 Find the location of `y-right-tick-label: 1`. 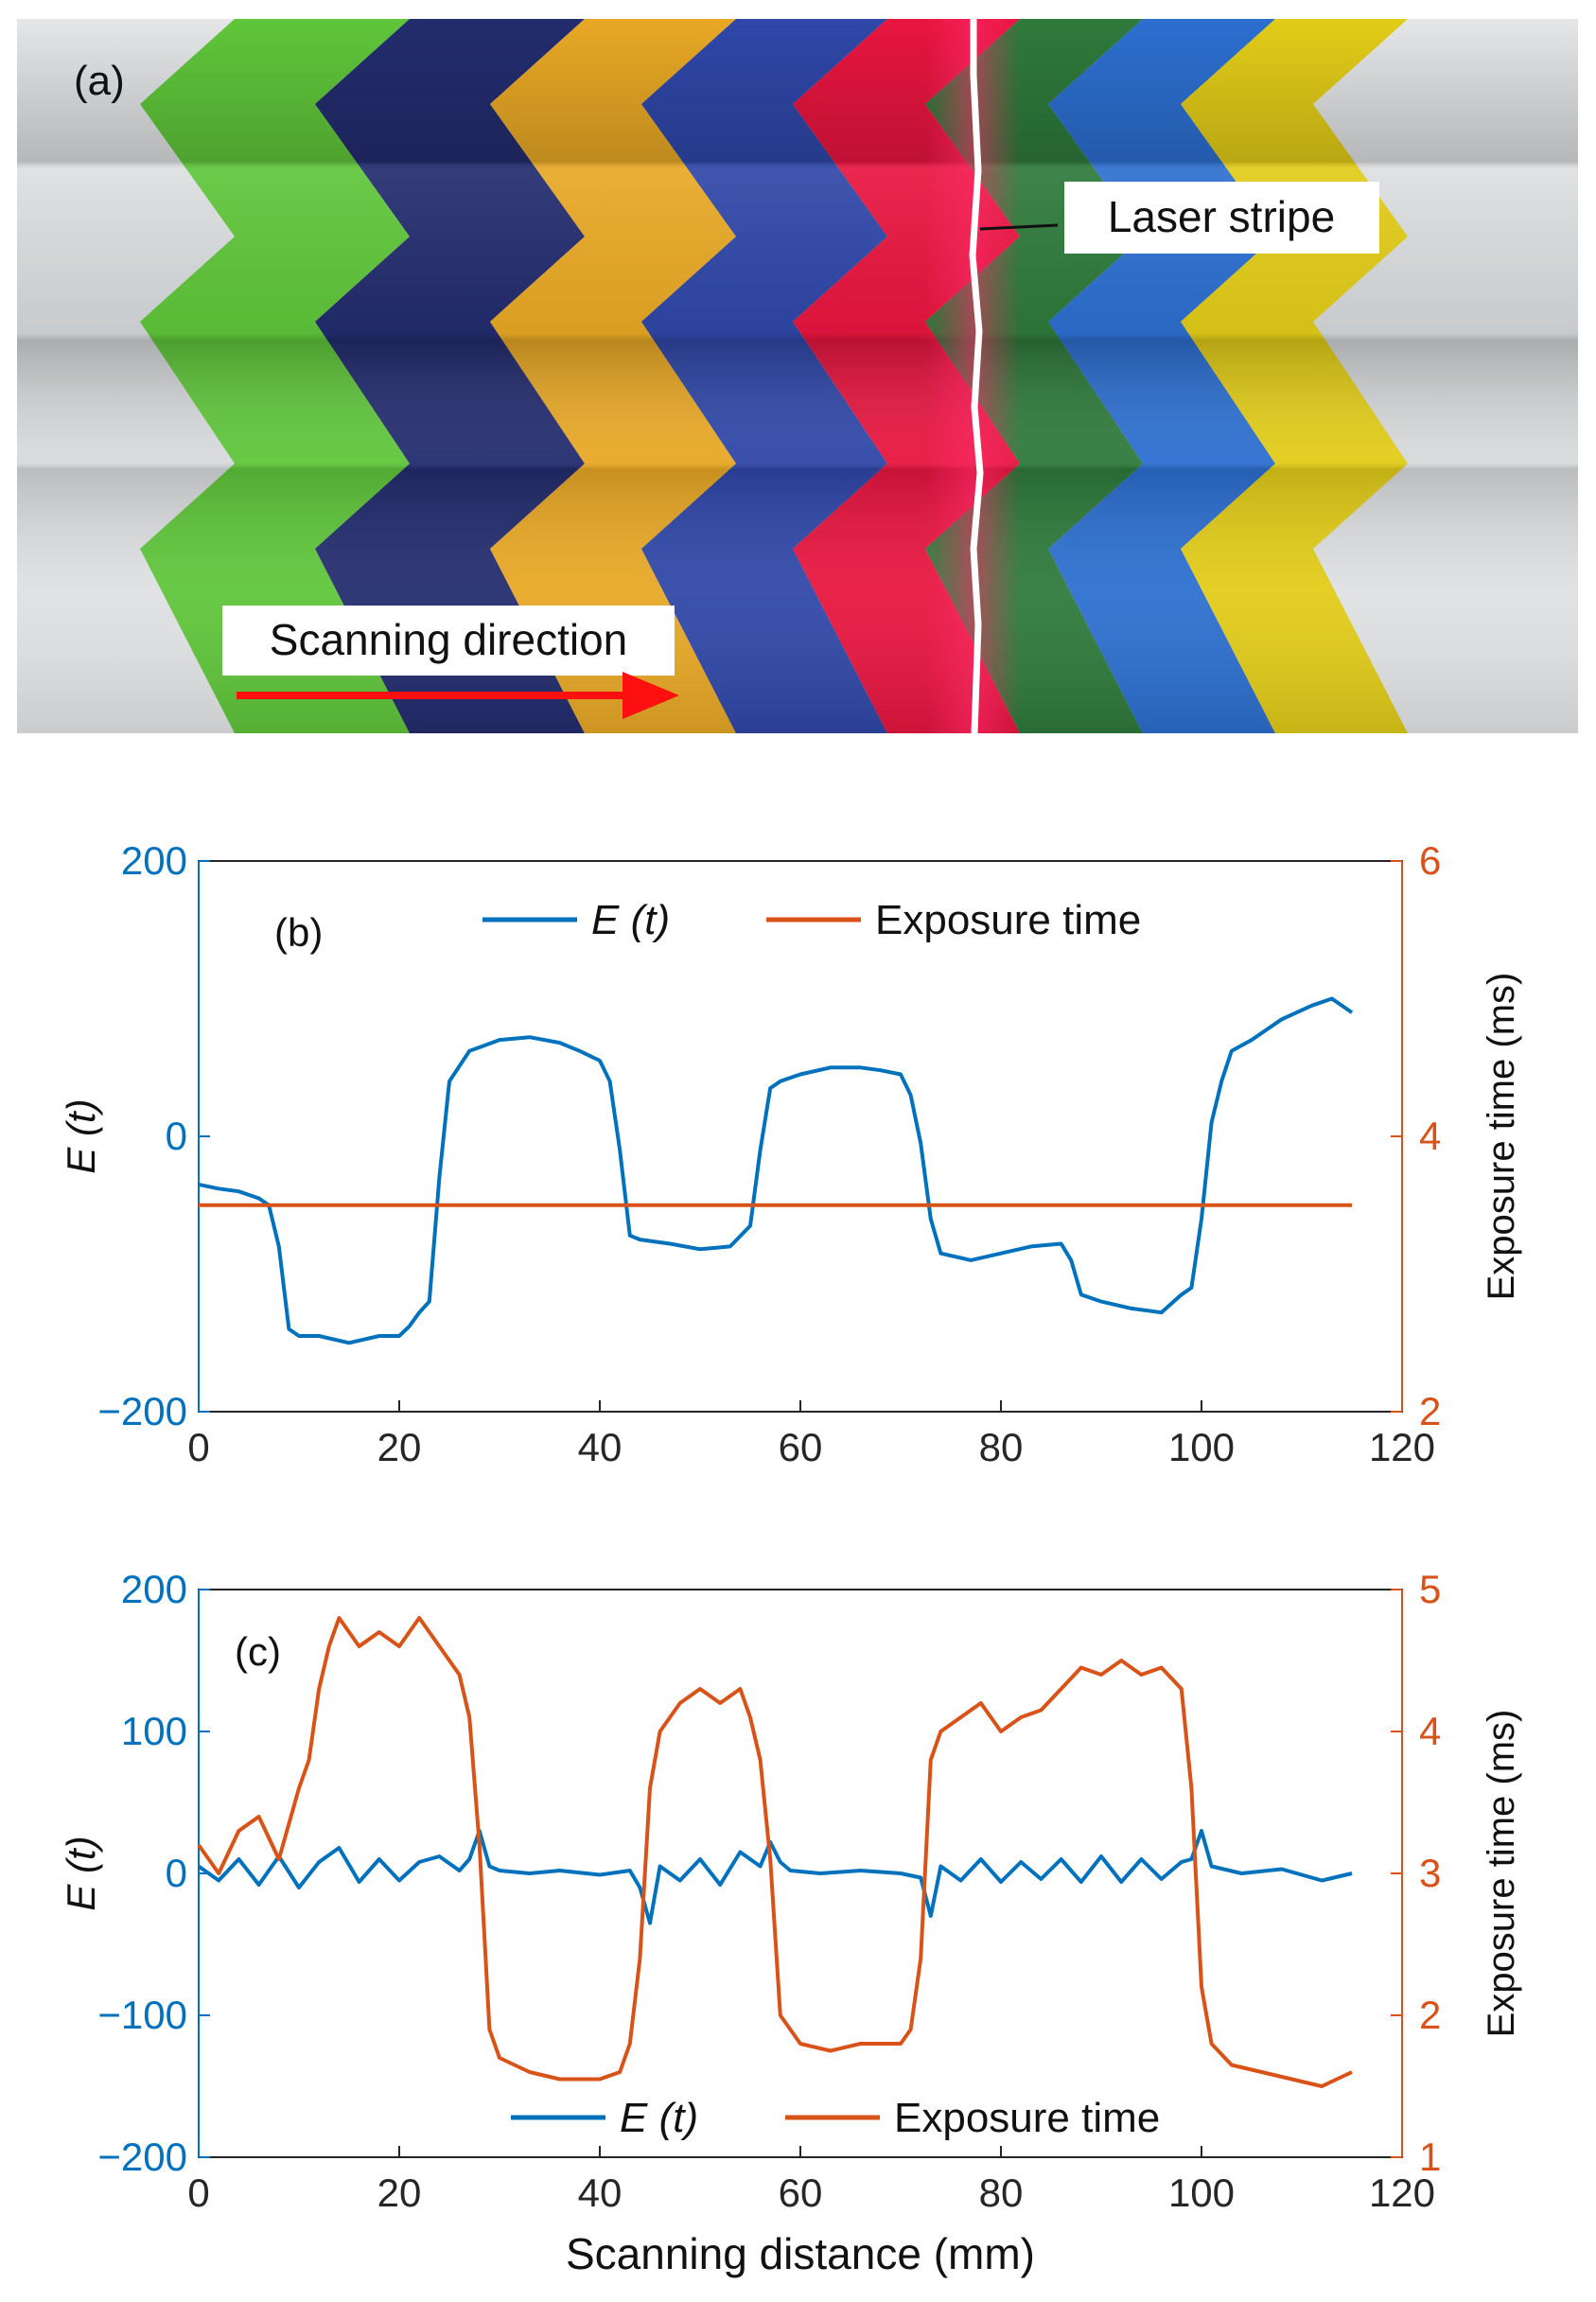

y-right-tick-label: 1 is located at coordinates (1430, 2157).